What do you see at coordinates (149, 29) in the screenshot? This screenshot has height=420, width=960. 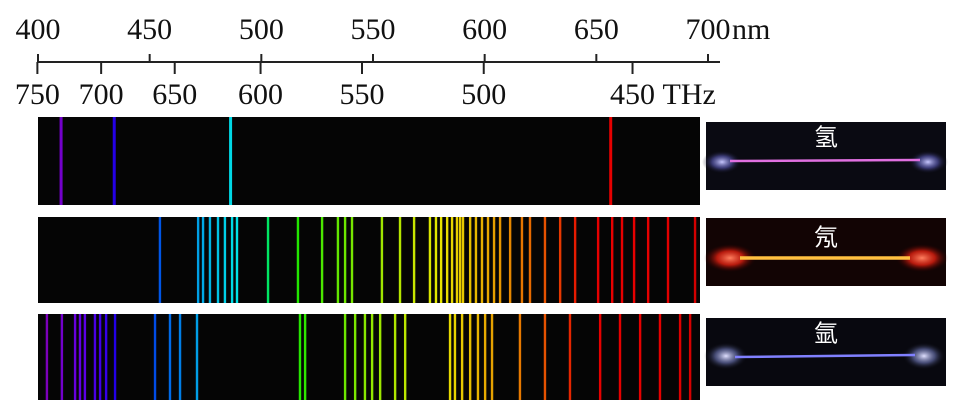 I see `nm-tick-label: 450` at bounding box center [149, 29].